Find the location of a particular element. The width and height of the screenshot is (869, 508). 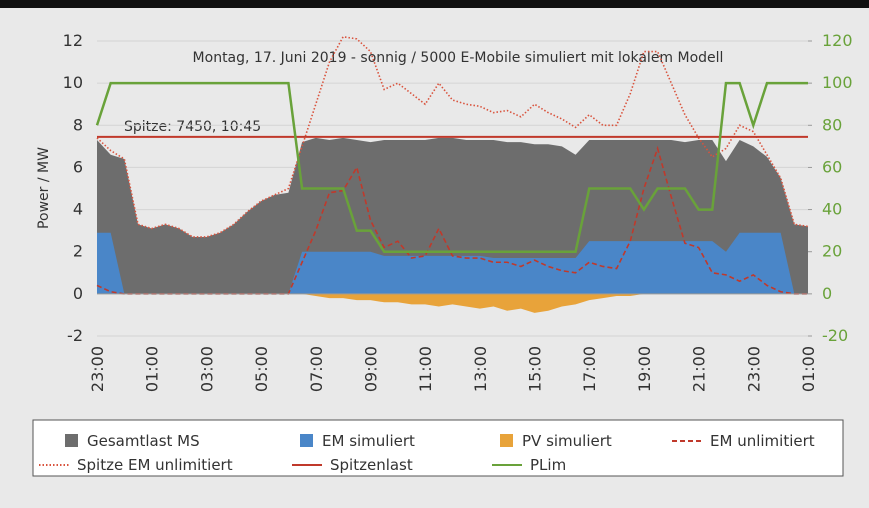

y2-tick-label: 20 is located at coordinates (832, 251).